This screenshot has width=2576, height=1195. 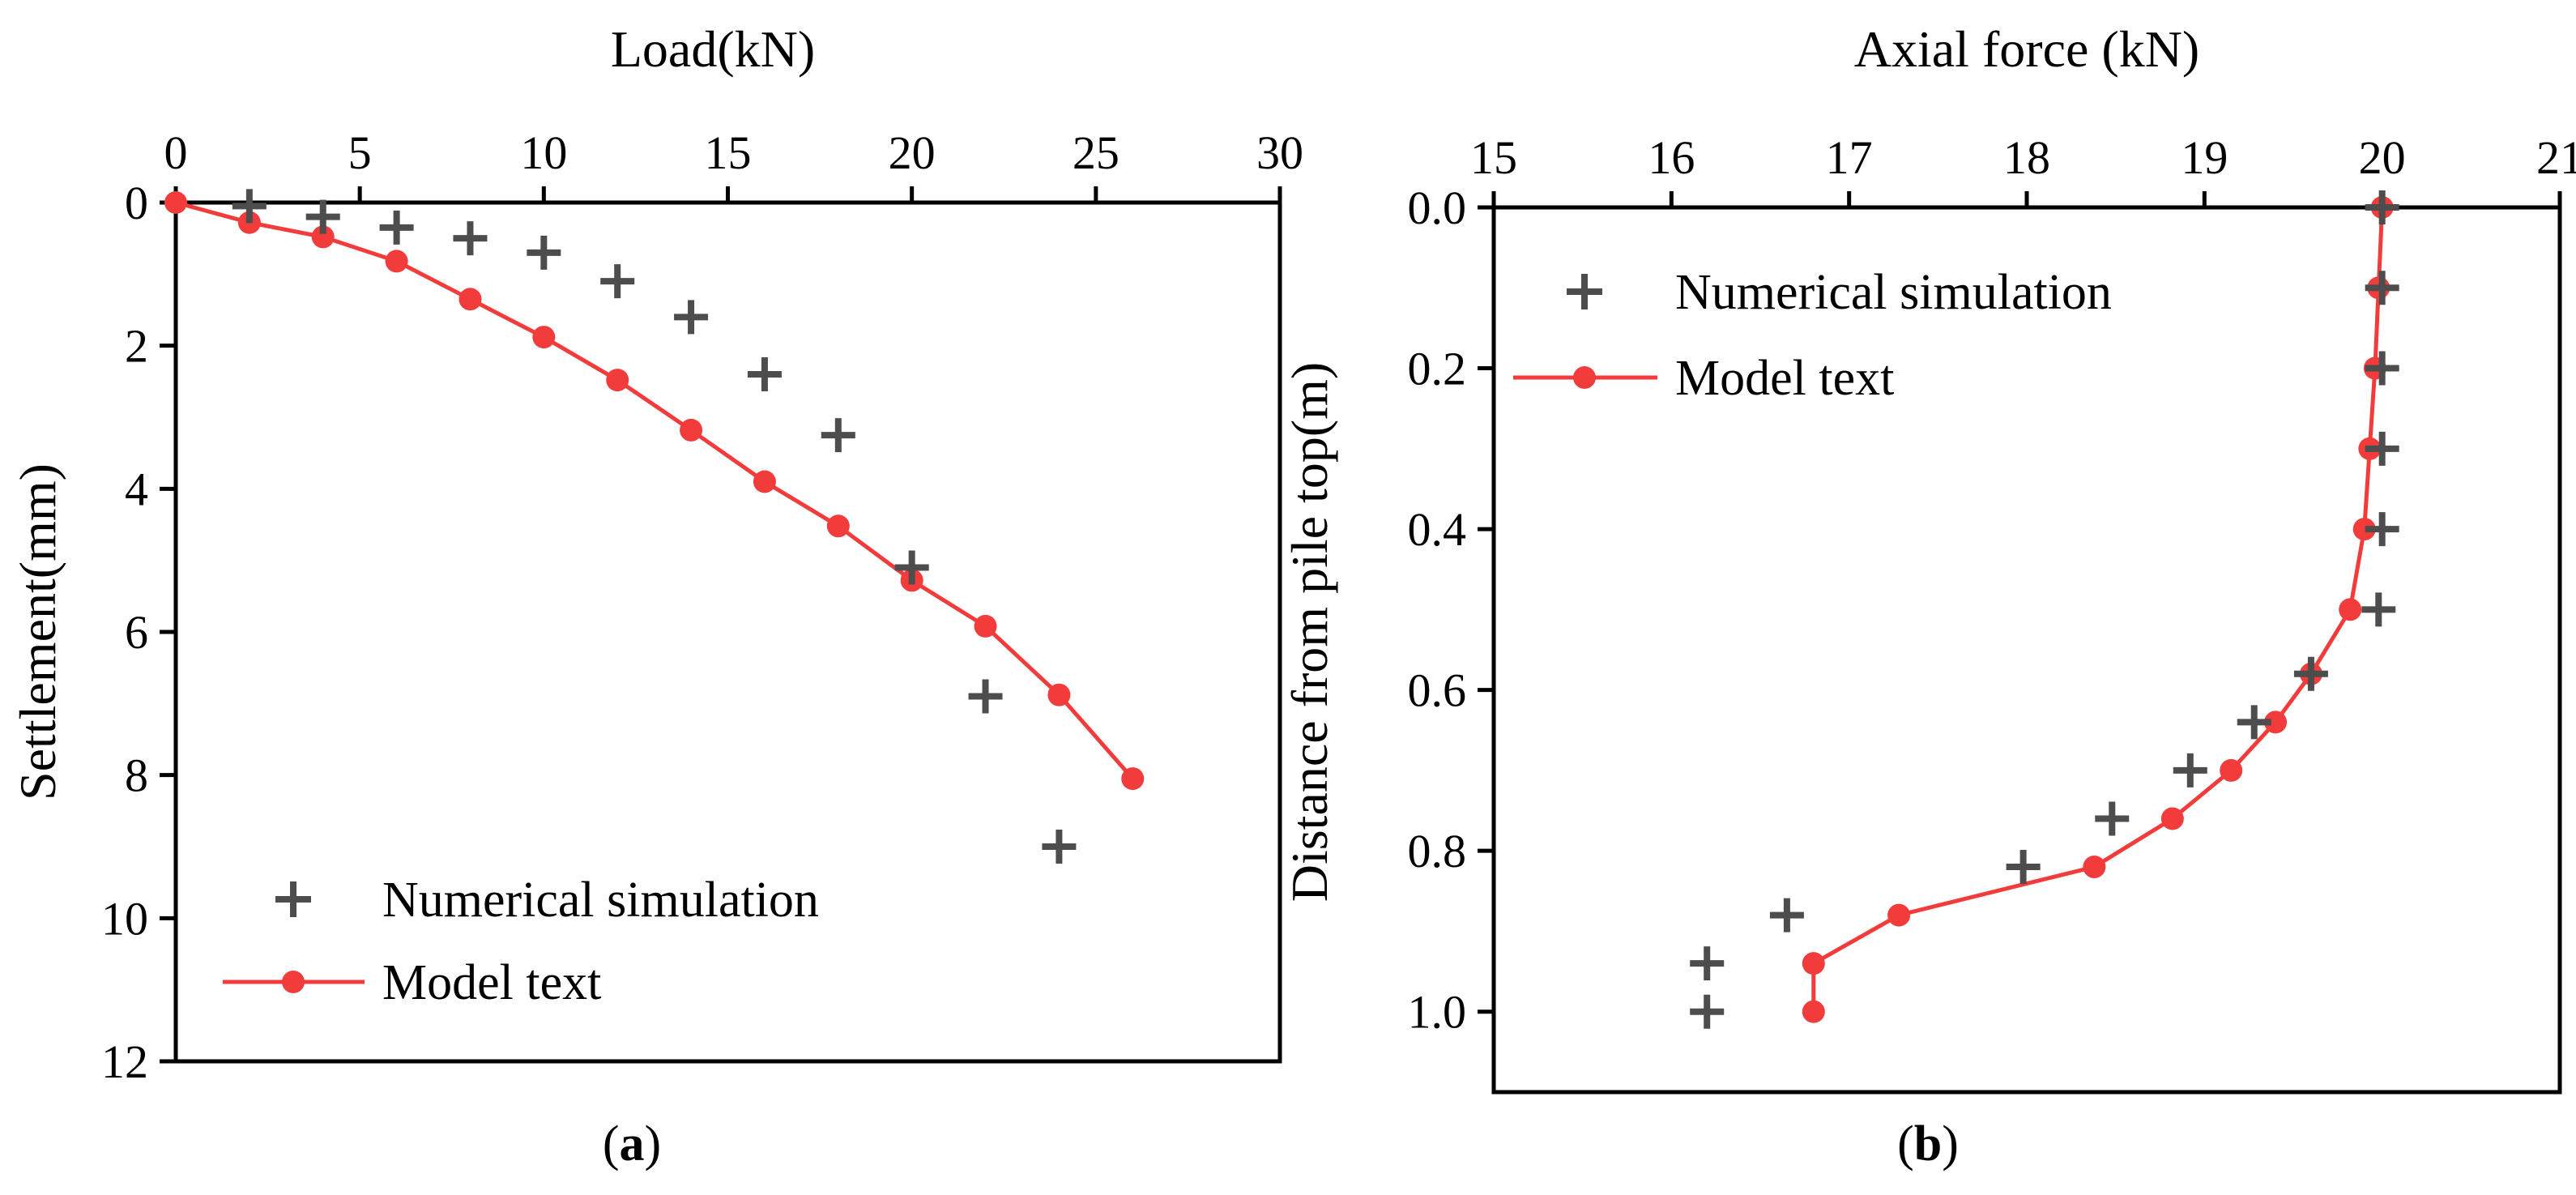 I want to click on x-tick-label-a-4: 20, so click(x=912, y=152).